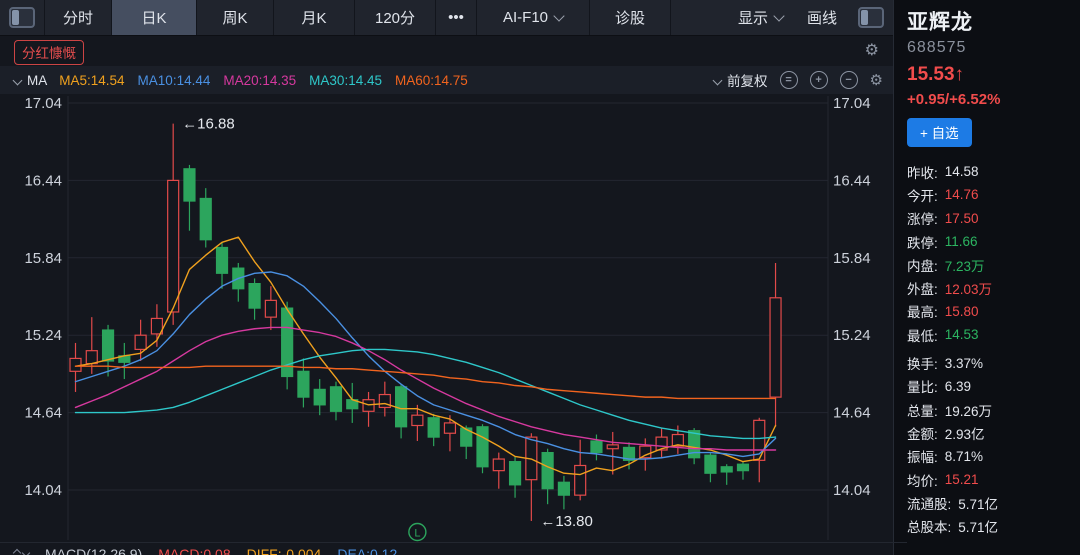 Image resolution: width=1080 pixels, height=555 pixels. I want to click on indicator-settings-gear-icon: ⚙, so click(876, 79).